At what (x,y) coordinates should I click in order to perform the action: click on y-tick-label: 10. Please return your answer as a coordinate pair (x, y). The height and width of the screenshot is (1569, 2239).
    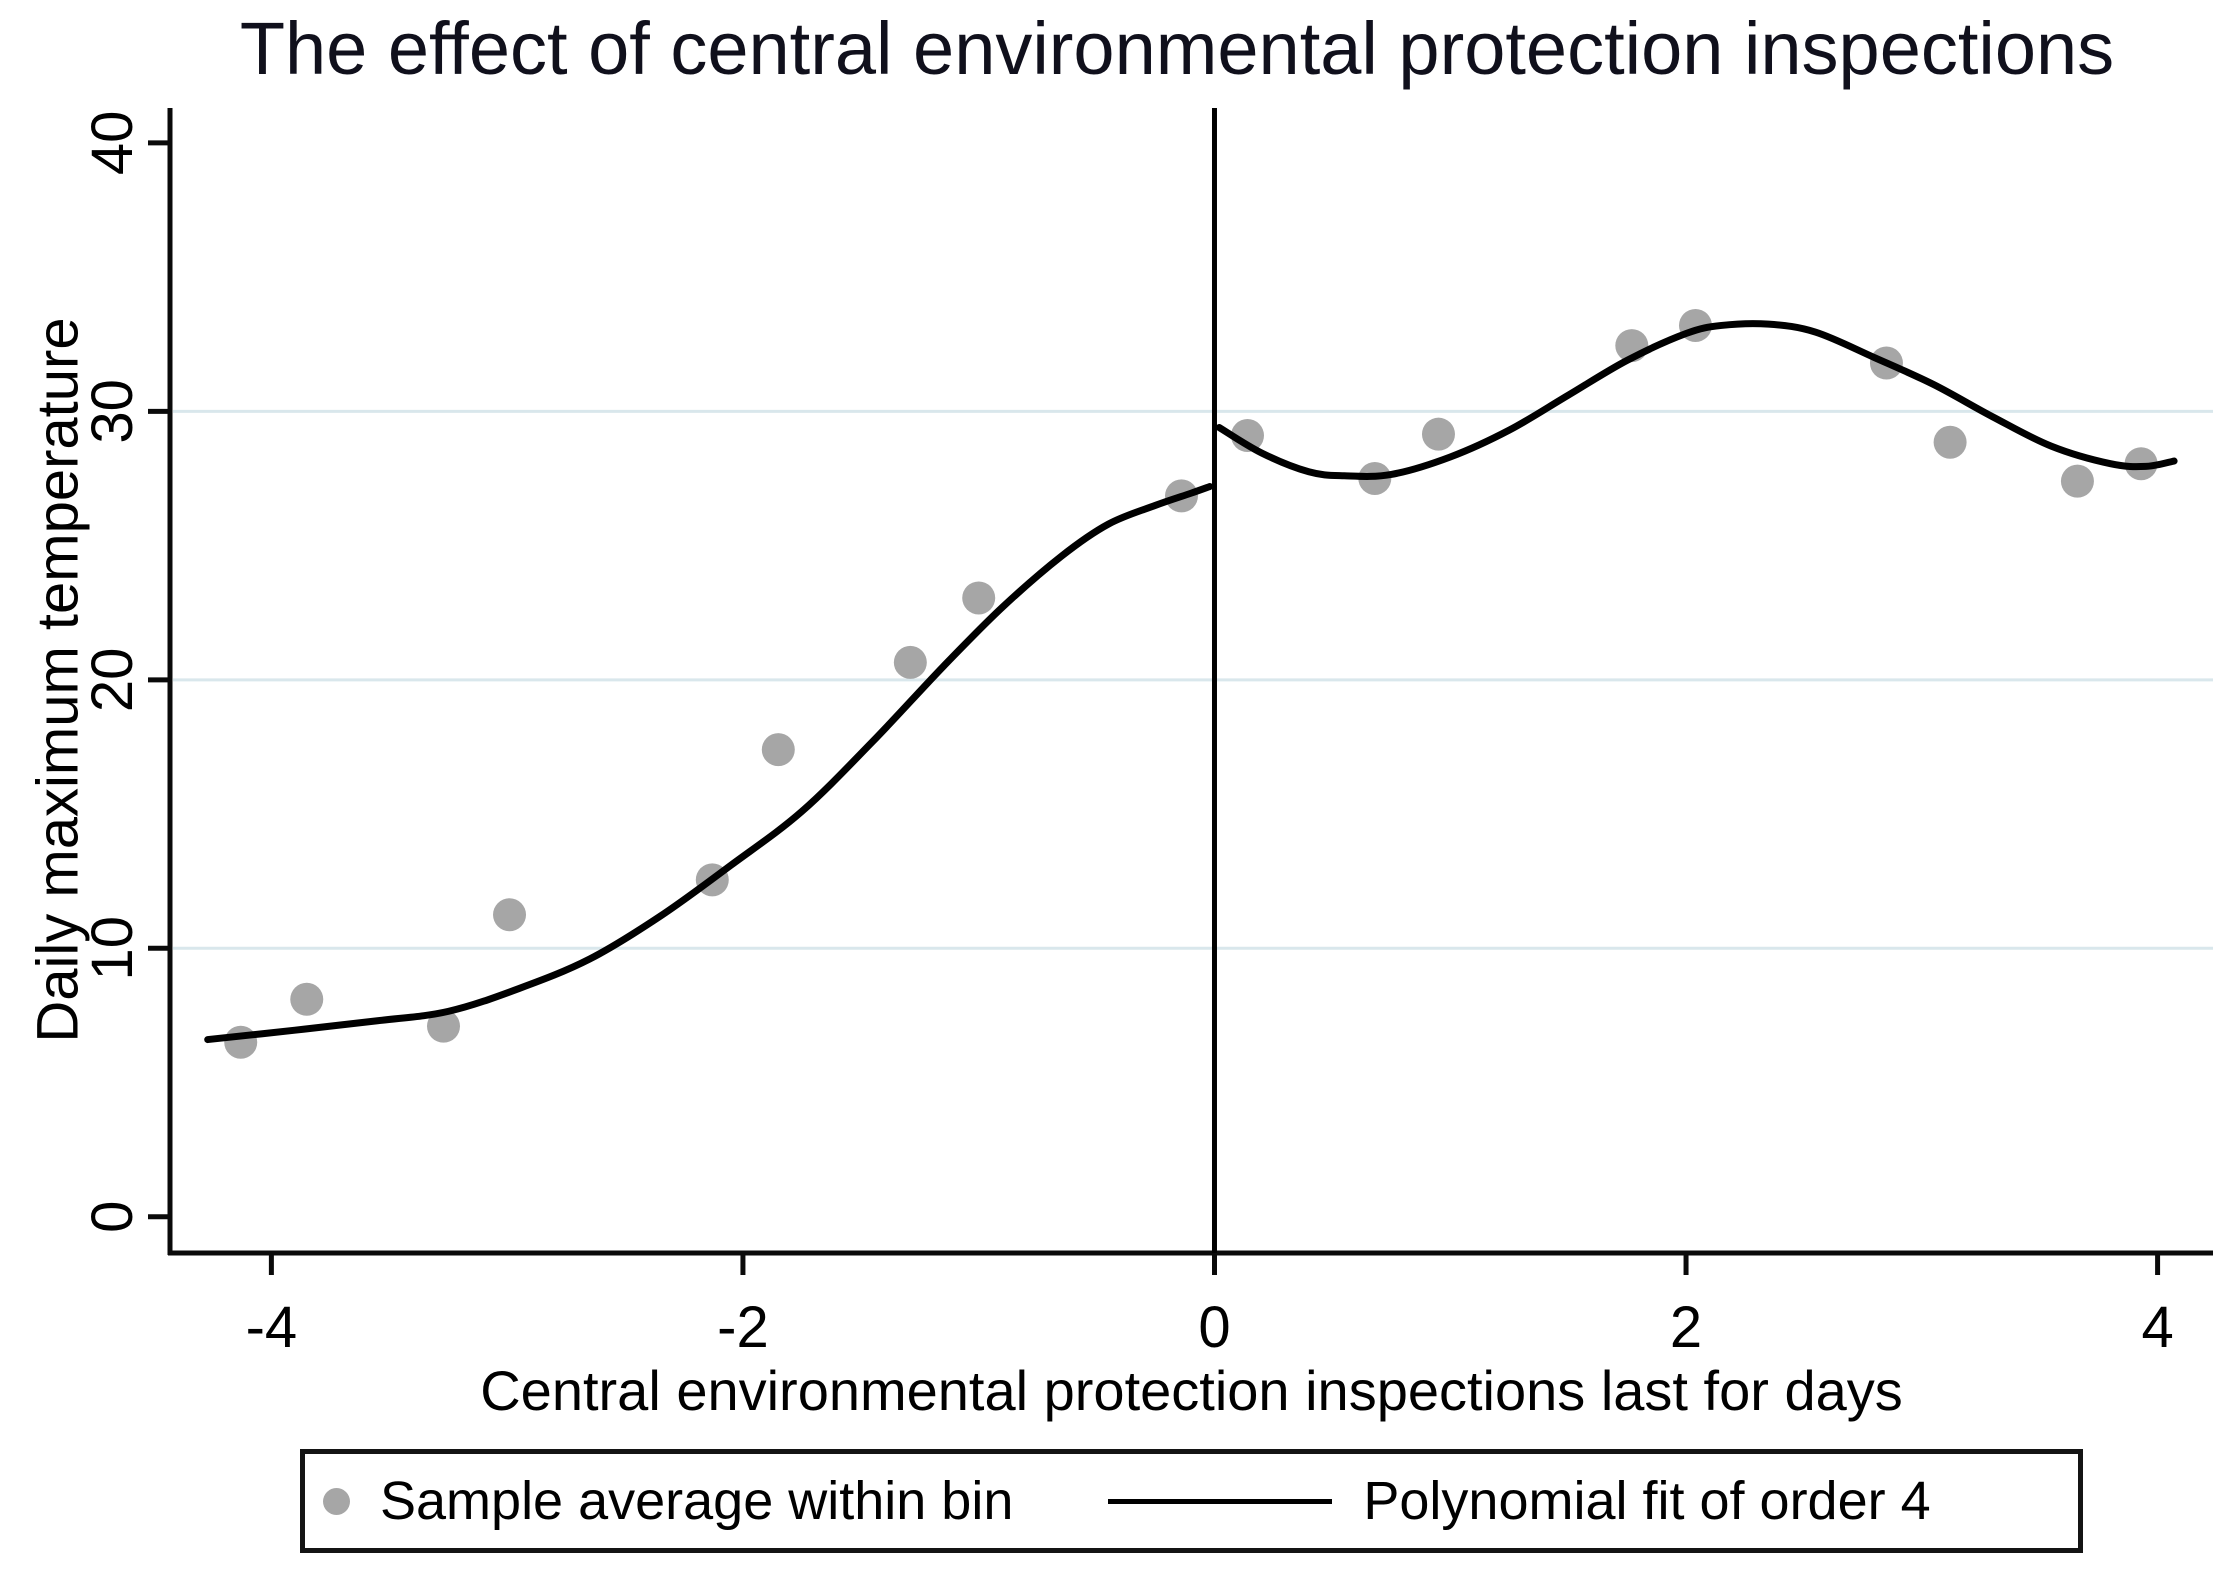
    Looking at the image, I should click on (112, 948).